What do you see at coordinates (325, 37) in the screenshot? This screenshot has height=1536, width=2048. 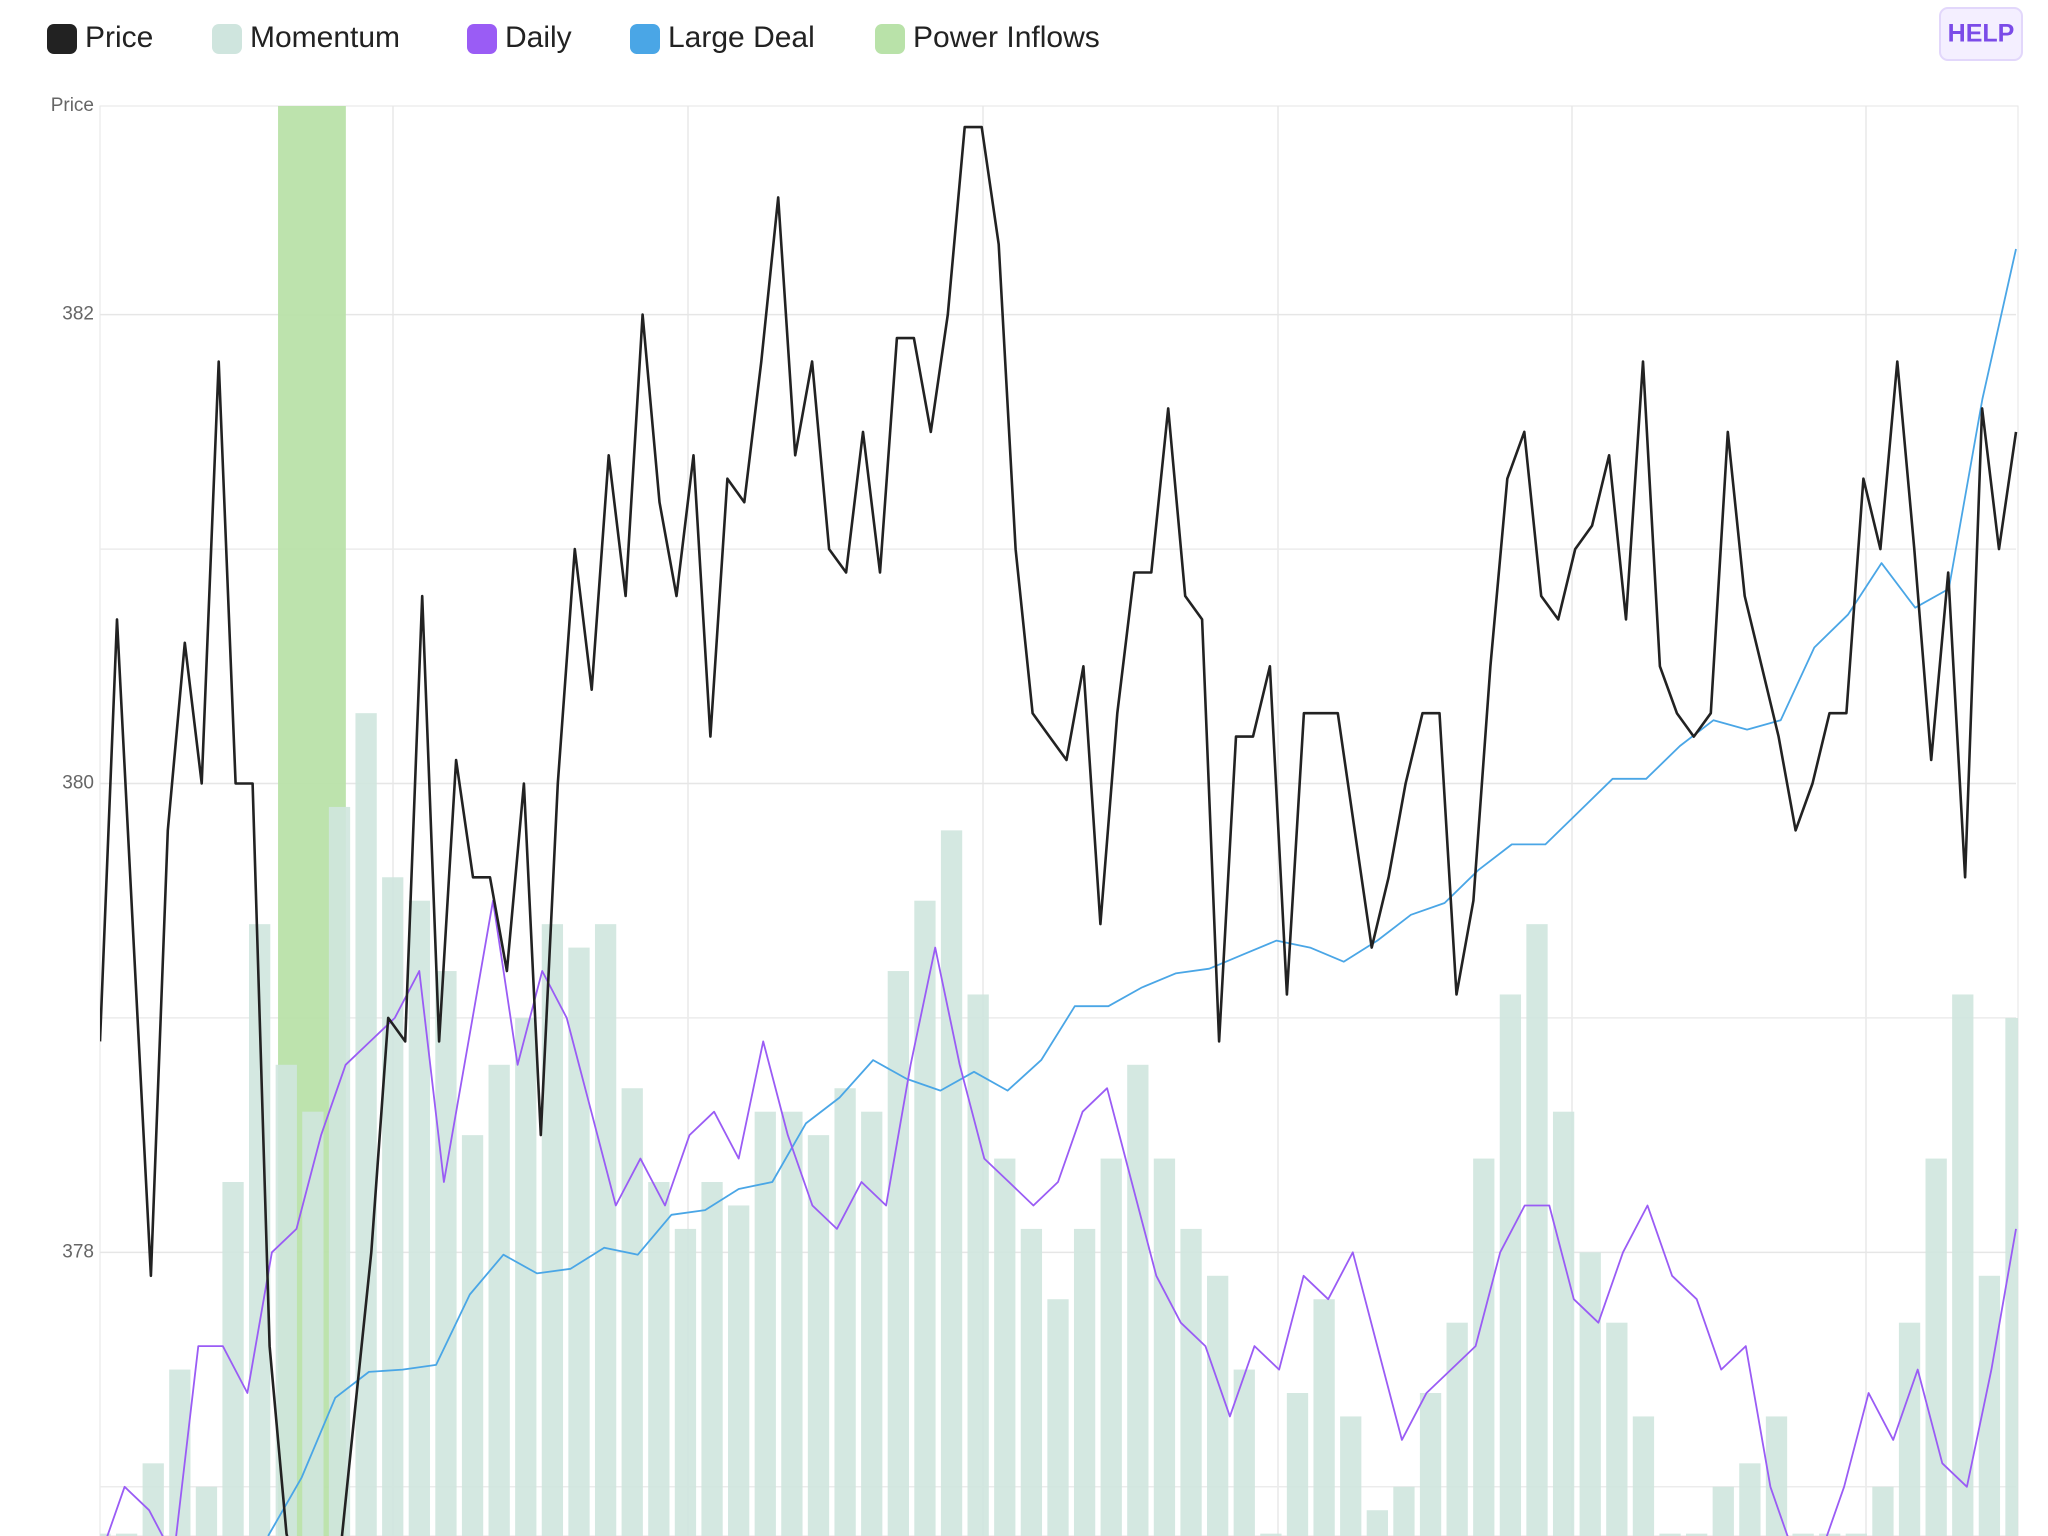 I see `legend-label: Momentum` at bounding box center [325, 37].